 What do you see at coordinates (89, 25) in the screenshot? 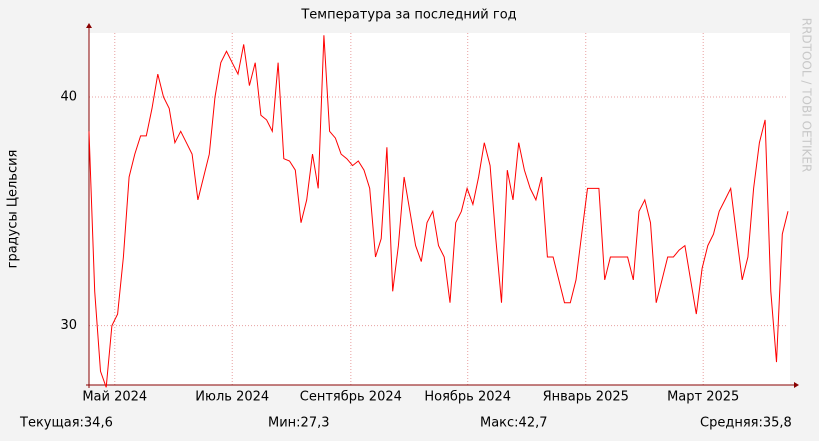
I see `y-axis-arrow` at bounding box center [89, 25].